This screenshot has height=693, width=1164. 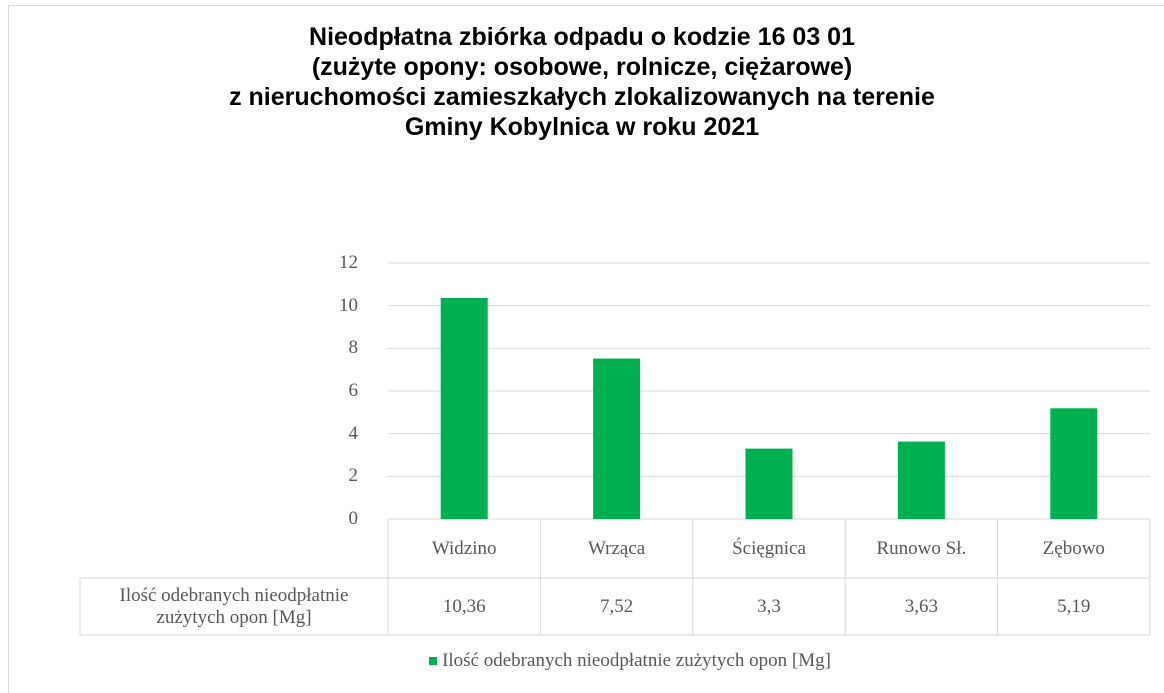 What do you see at coordinates (921, 548) in the screenshot?
I see `x-tick-label: Runowo Sł.` at bounding box center [921, 548].